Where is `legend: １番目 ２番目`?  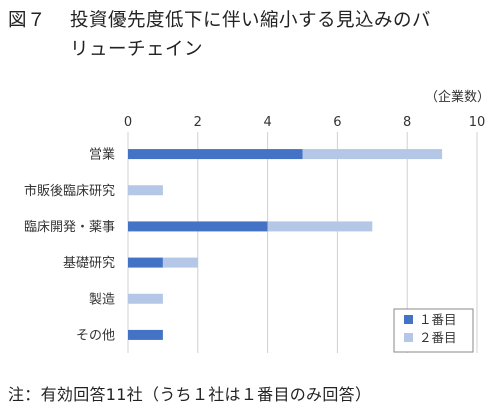
legend: １番目 ２番目 is located at coordinates (433, 330).